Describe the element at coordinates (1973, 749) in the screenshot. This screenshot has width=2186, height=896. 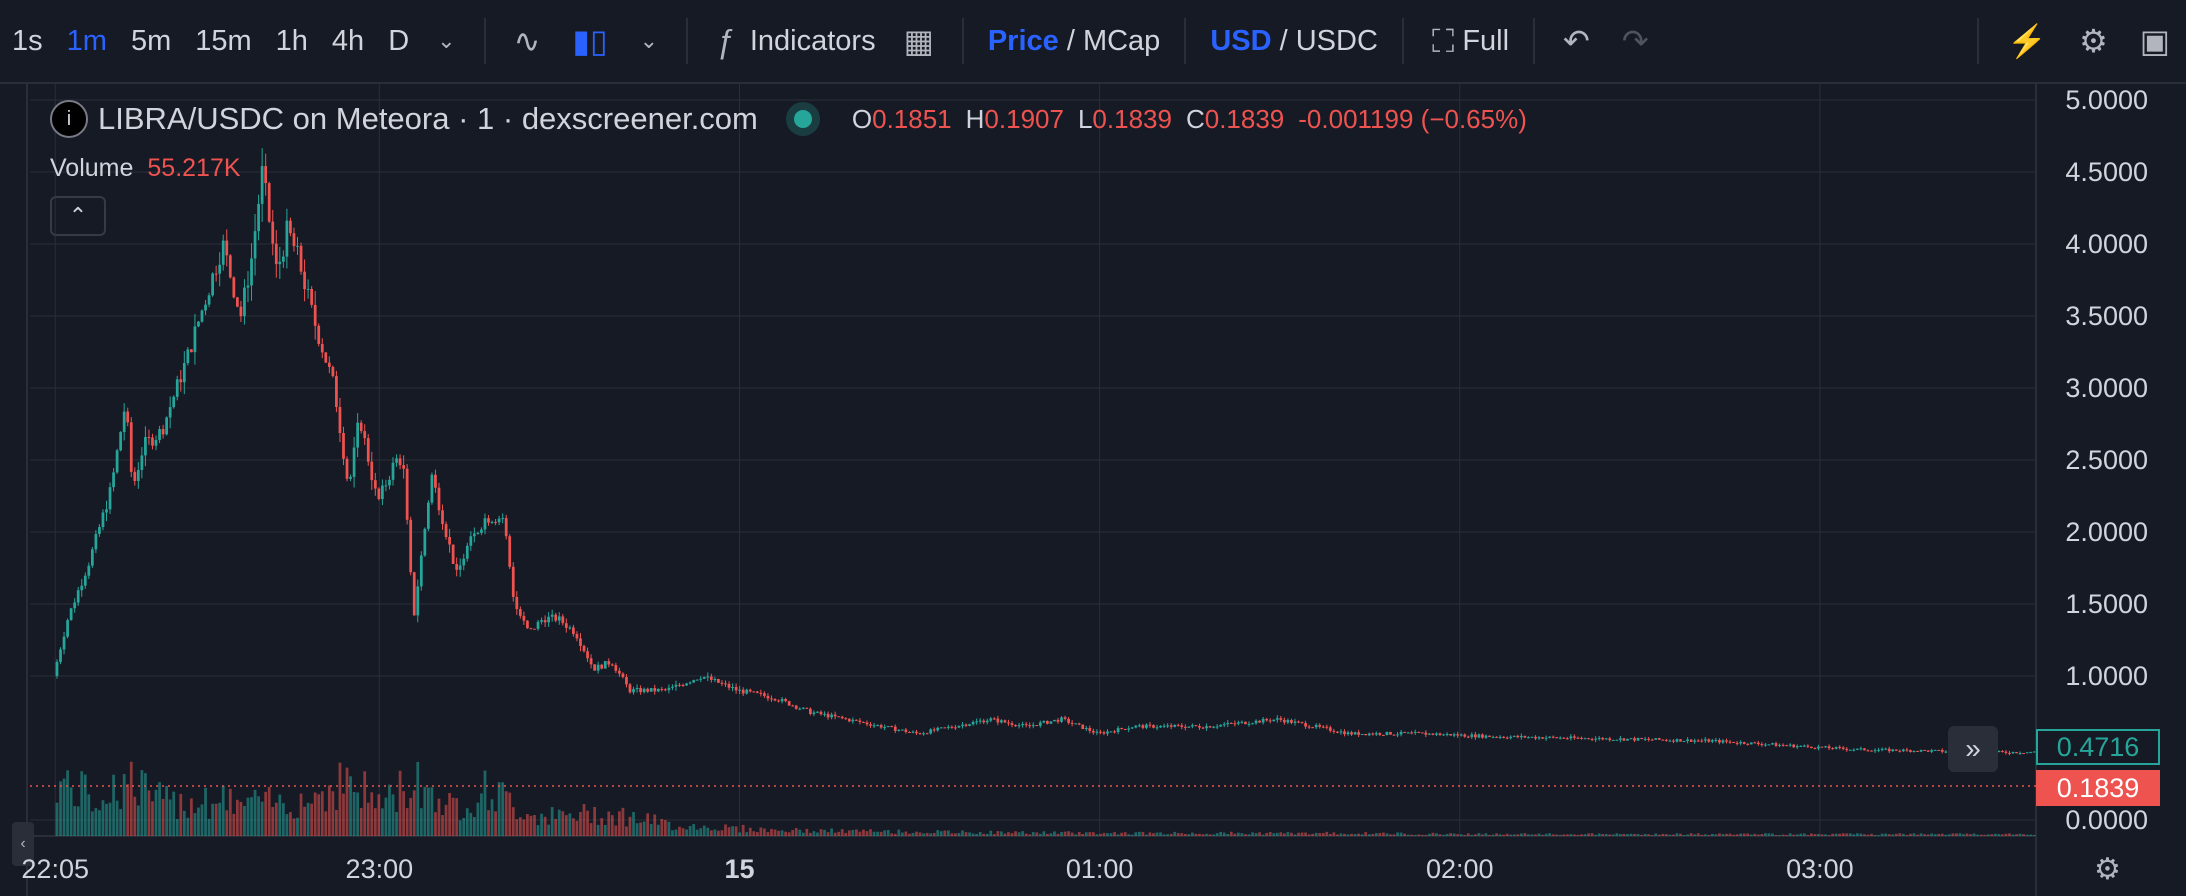
I see `scroll-to-realtime-button: »` at that location.